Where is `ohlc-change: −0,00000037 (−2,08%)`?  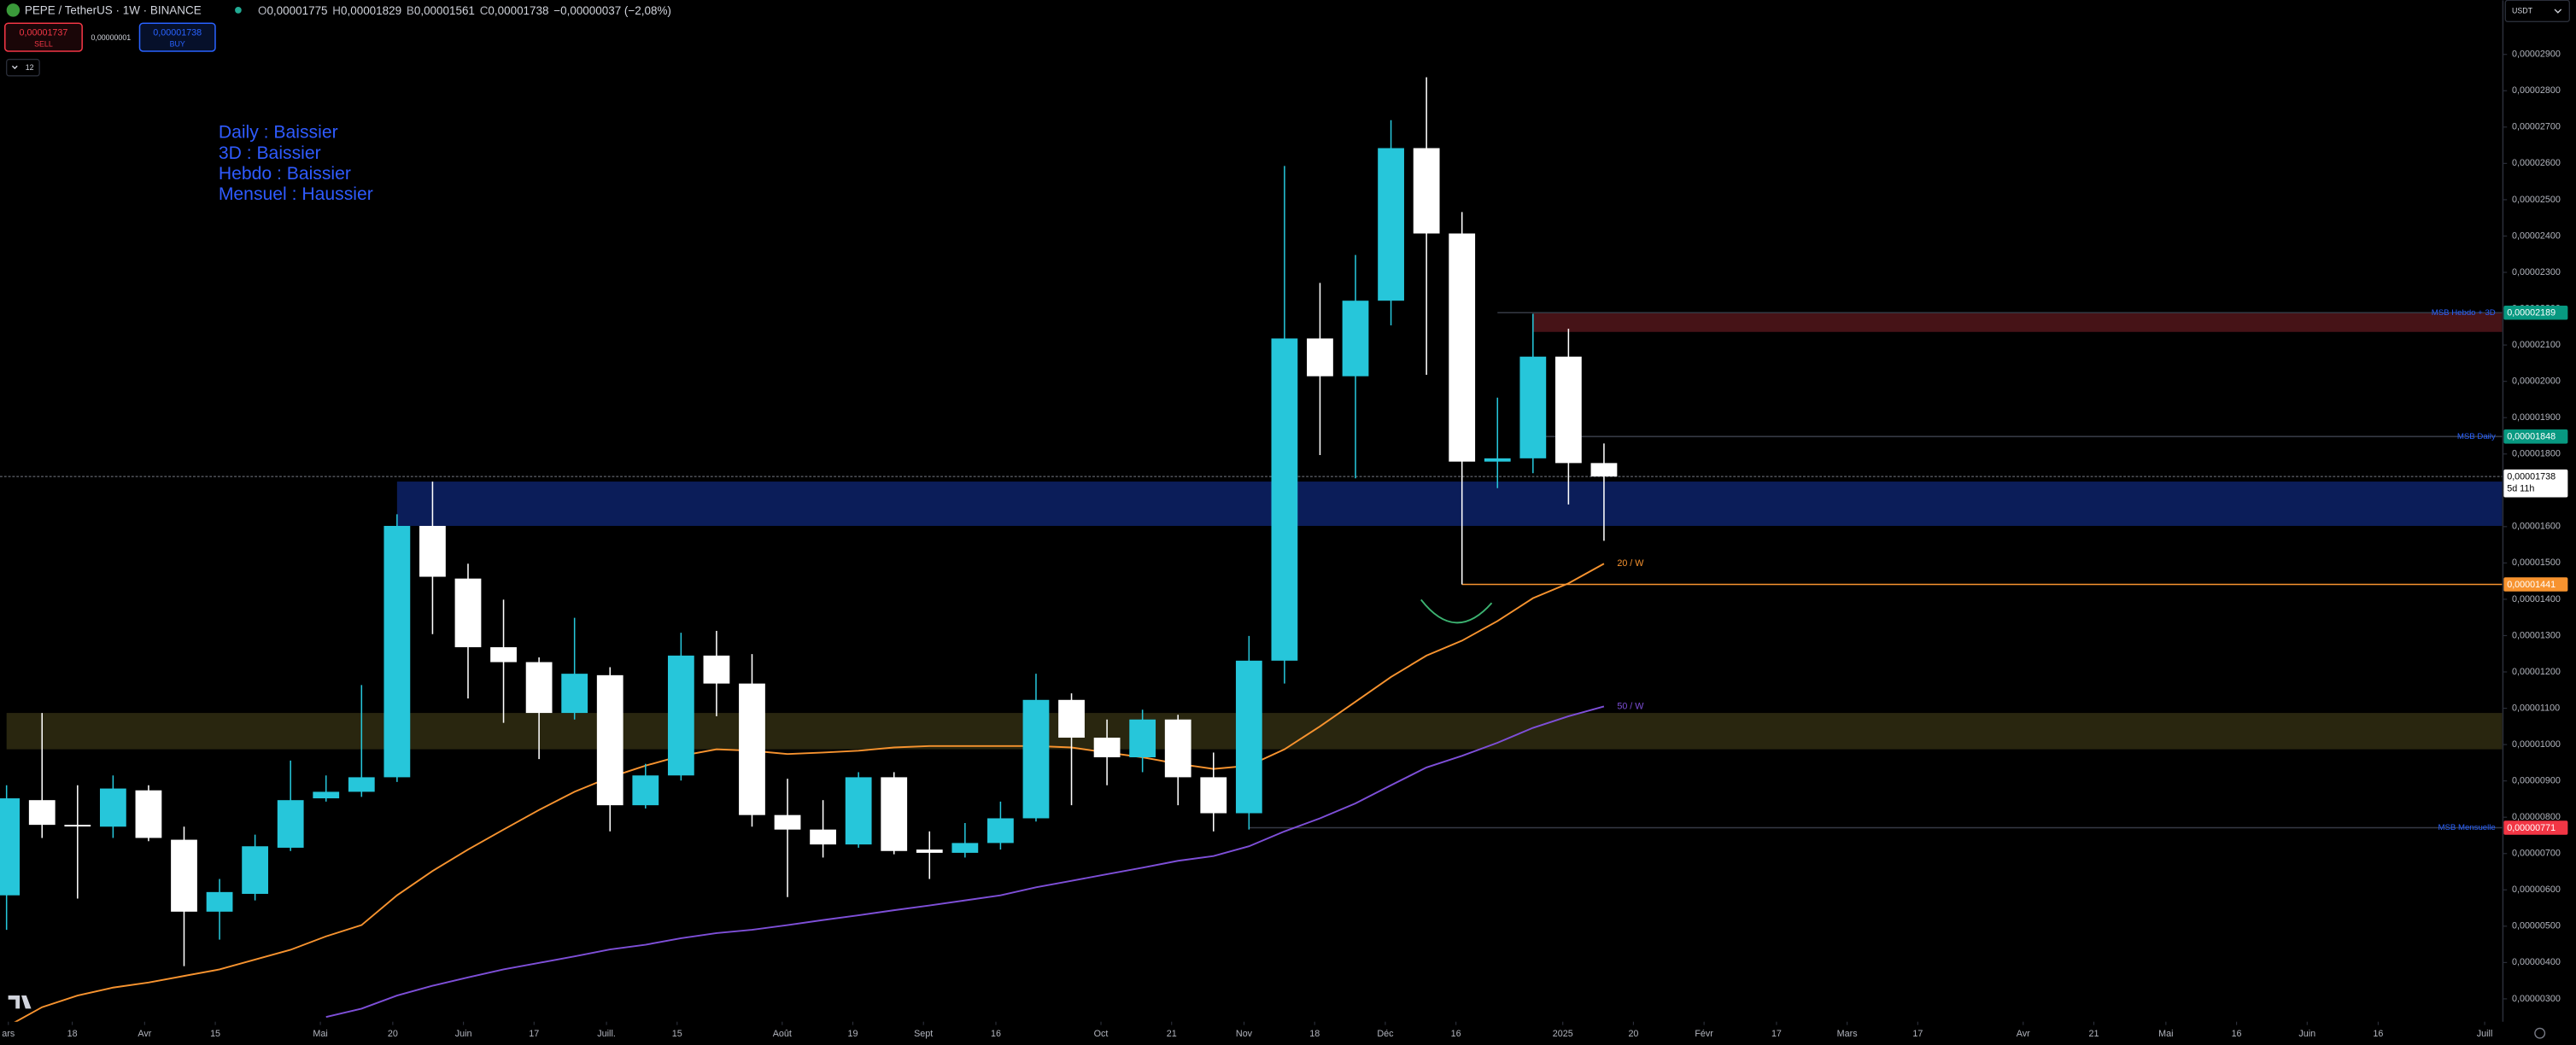 ohlc-change: −0,00000037 (−2,08%) is located at coordinates (612, 9).